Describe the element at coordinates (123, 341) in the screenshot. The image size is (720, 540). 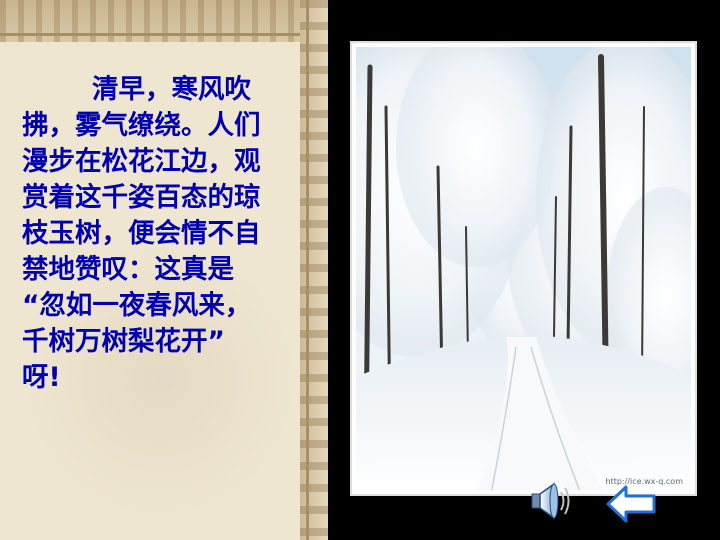
I see `poem-line: 千树万树梨花开”` at that location.